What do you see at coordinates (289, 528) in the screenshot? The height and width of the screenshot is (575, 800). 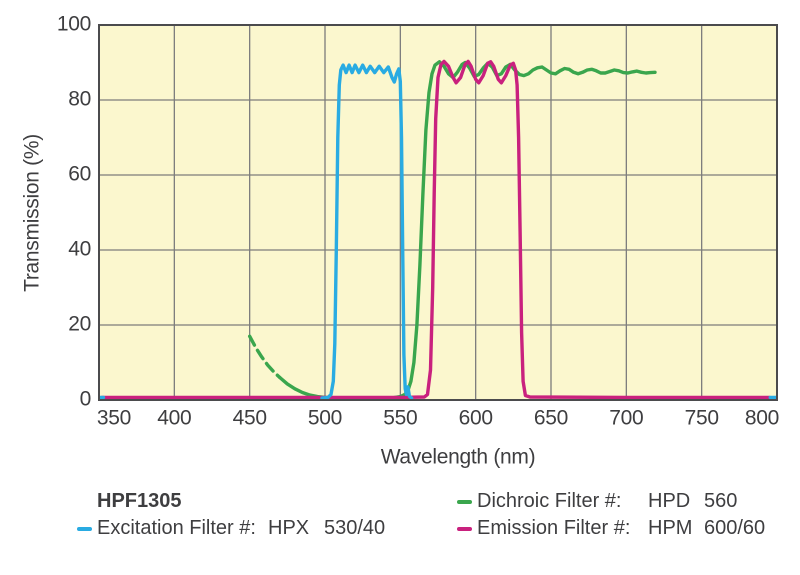 I see `legend-code: HPX` at bounding box center [289, 528].